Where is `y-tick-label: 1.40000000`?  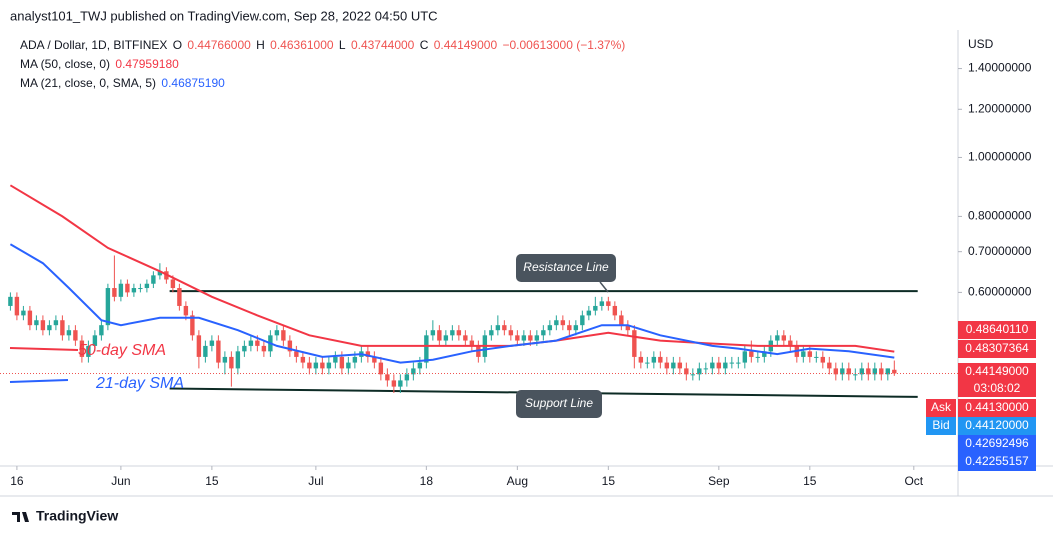 y-tick-label: 1.40000000 is located at coordinates (1000, 68).